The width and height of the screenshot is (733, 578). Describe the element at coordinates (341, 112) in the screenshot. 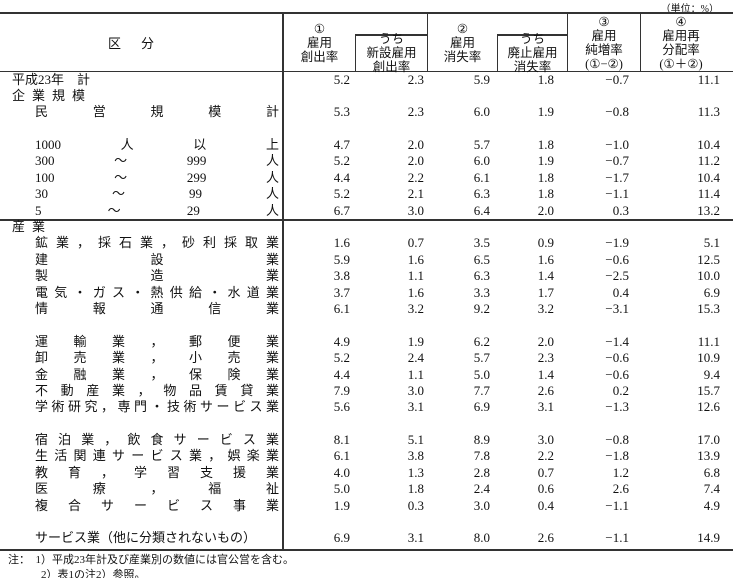

I see `value-cell: 5.3` at that location.